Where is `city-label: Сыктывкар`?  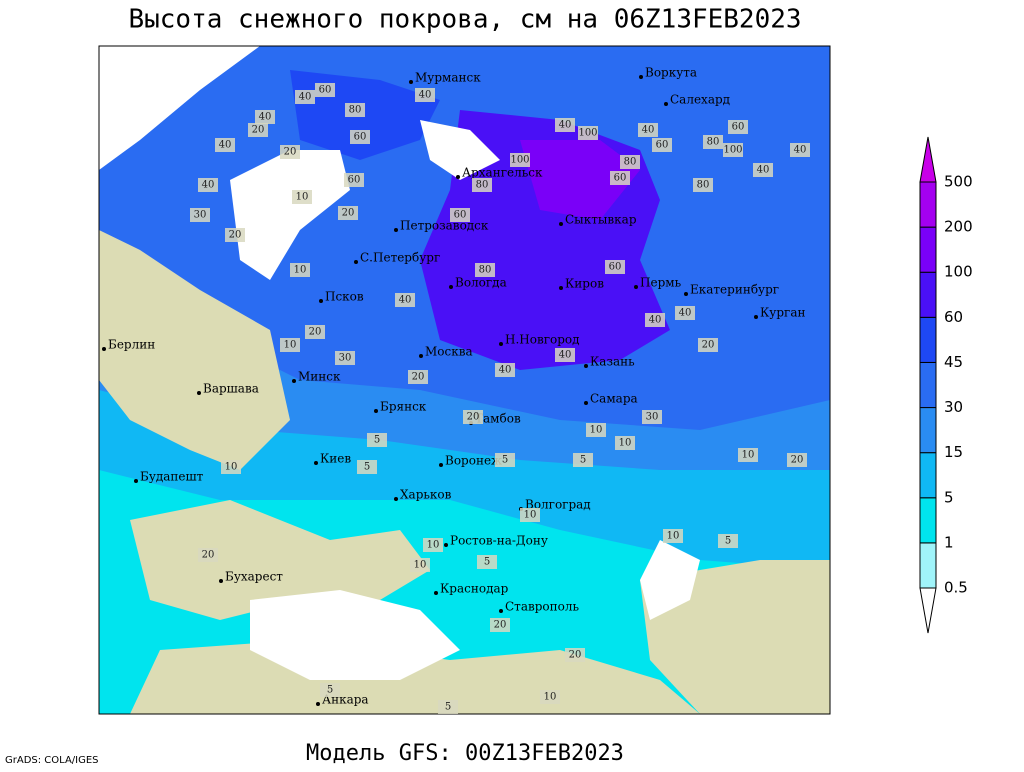
city-label: Сыктывкар is located at coordinates (601, 220).